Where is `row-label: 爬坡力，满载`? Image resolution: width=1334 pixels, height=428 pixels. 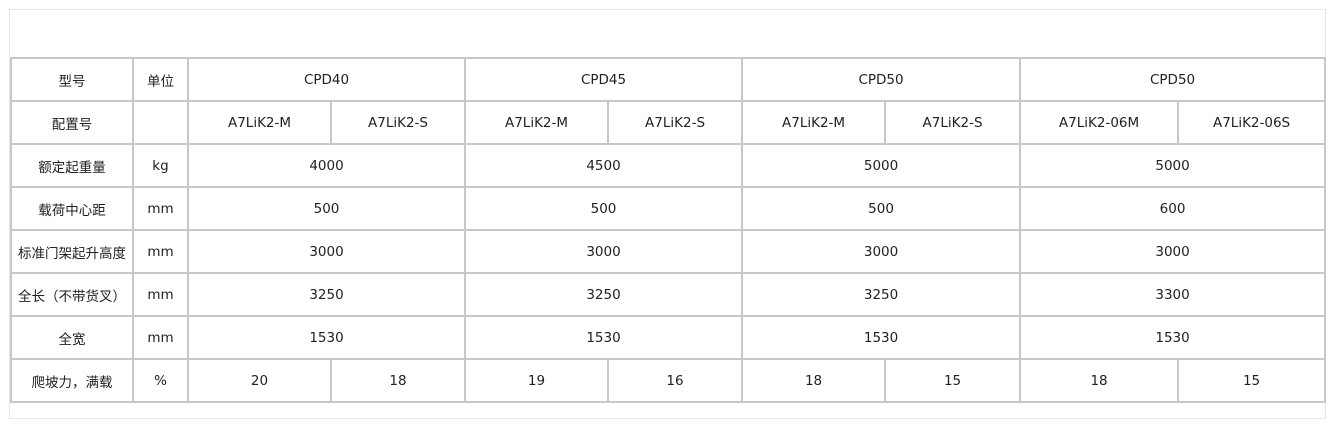
row-label: 爬坡力，满载 is located at coordinates (72, 380).